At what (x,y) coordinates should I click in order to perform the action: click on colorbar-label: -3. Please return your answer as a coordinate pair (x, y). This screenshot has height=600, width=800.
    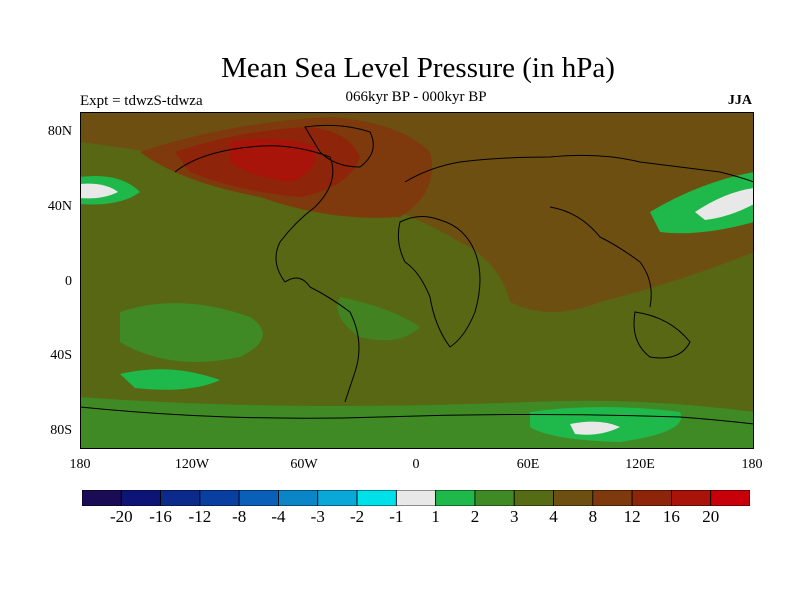
    Looking at the image, I should click on (317, 516).